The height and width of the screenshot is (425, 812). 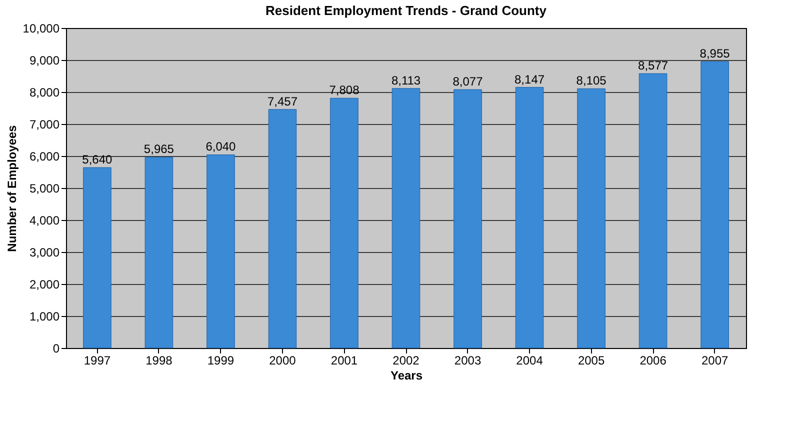 What do you see at coordinates (97, 361) in the screenshot?
I see `x-tick-label: 1997` at bounding box center [97, 361].